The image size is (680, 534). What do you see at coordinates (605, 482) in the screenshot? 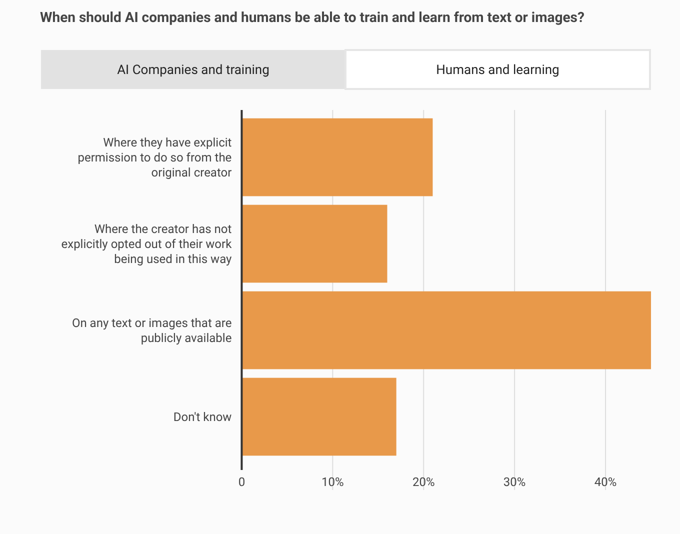
I see `x-tick-label: 40%` at bounding box center [605, 482].